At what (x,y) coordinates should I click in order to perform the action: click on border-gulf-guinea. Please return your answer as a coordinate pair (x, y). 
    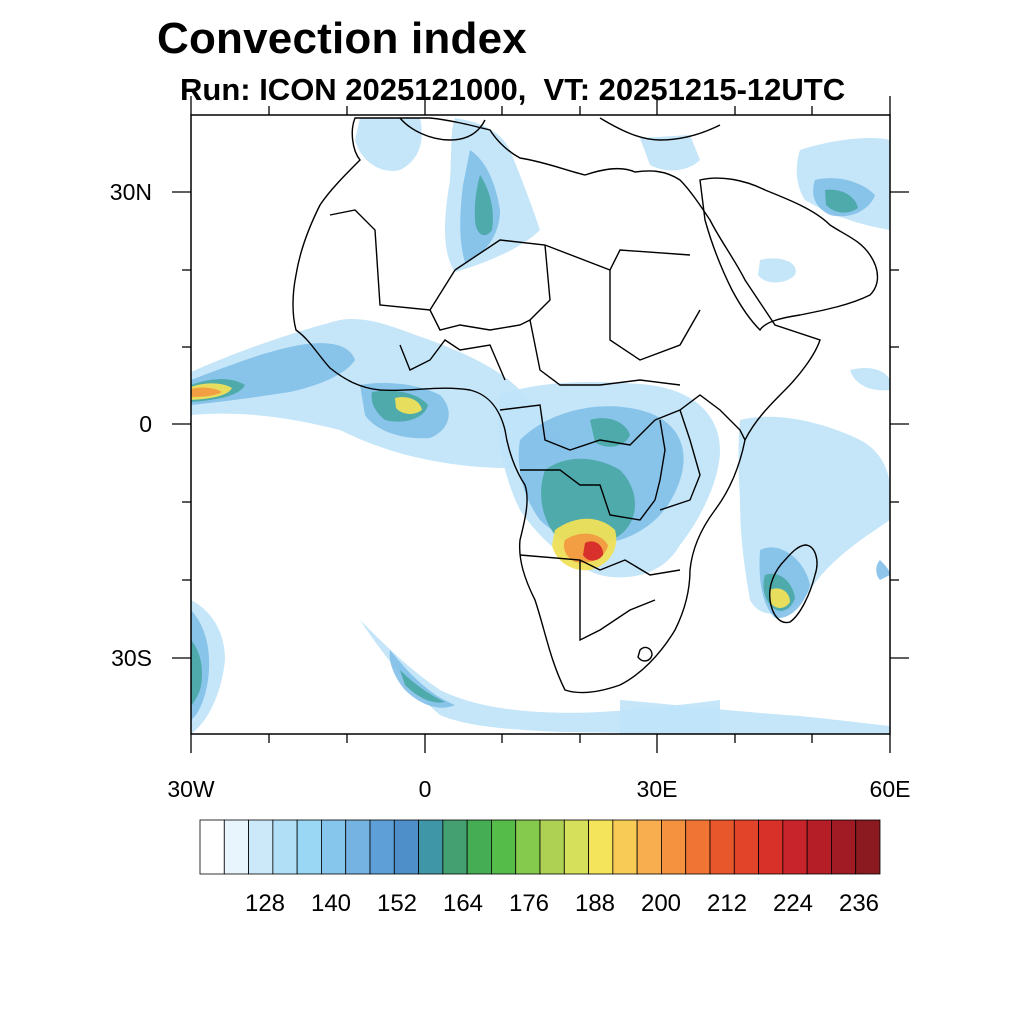
    Looking at the image, I should click on (452, 360).